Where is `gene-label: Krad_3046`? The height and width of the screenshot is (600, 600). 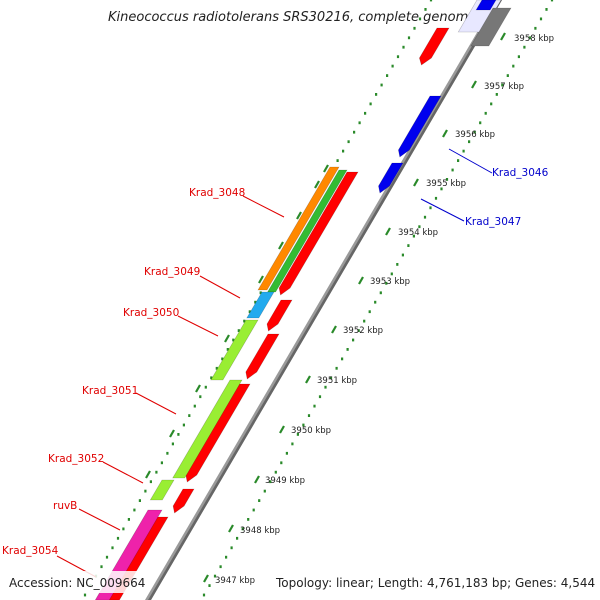
gene-label: Krad_3046 is located at coordinates (520, 173).